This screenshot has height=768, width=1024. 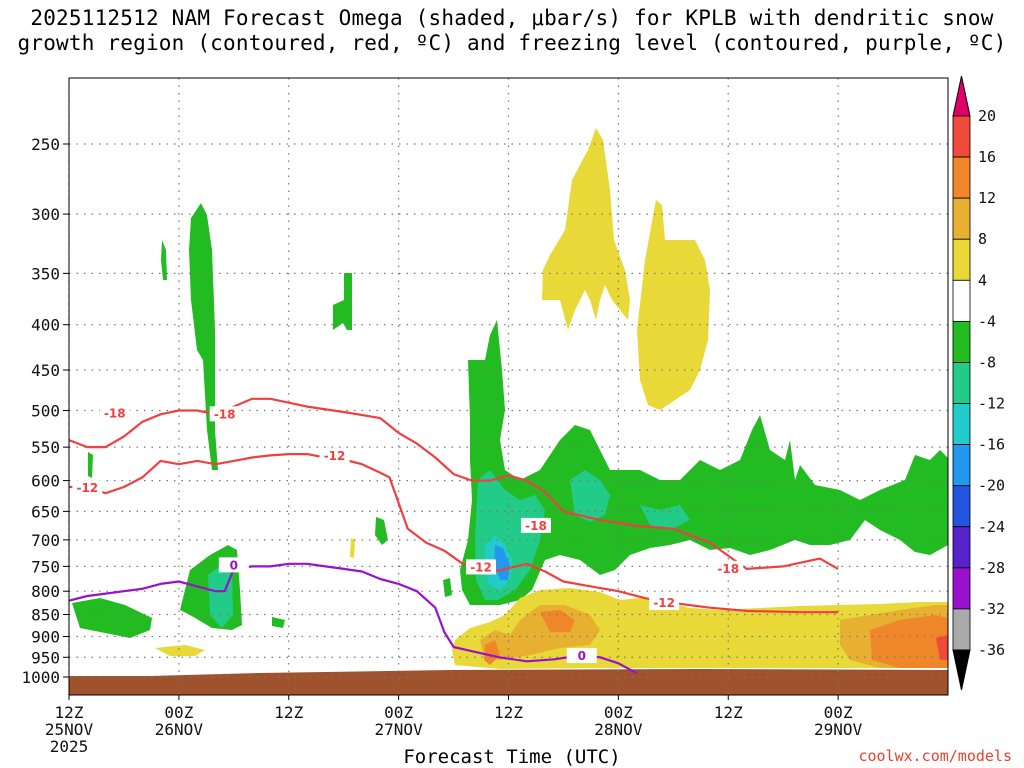 I want to click on y-tick-label: 500, so click(x=45, y=411).